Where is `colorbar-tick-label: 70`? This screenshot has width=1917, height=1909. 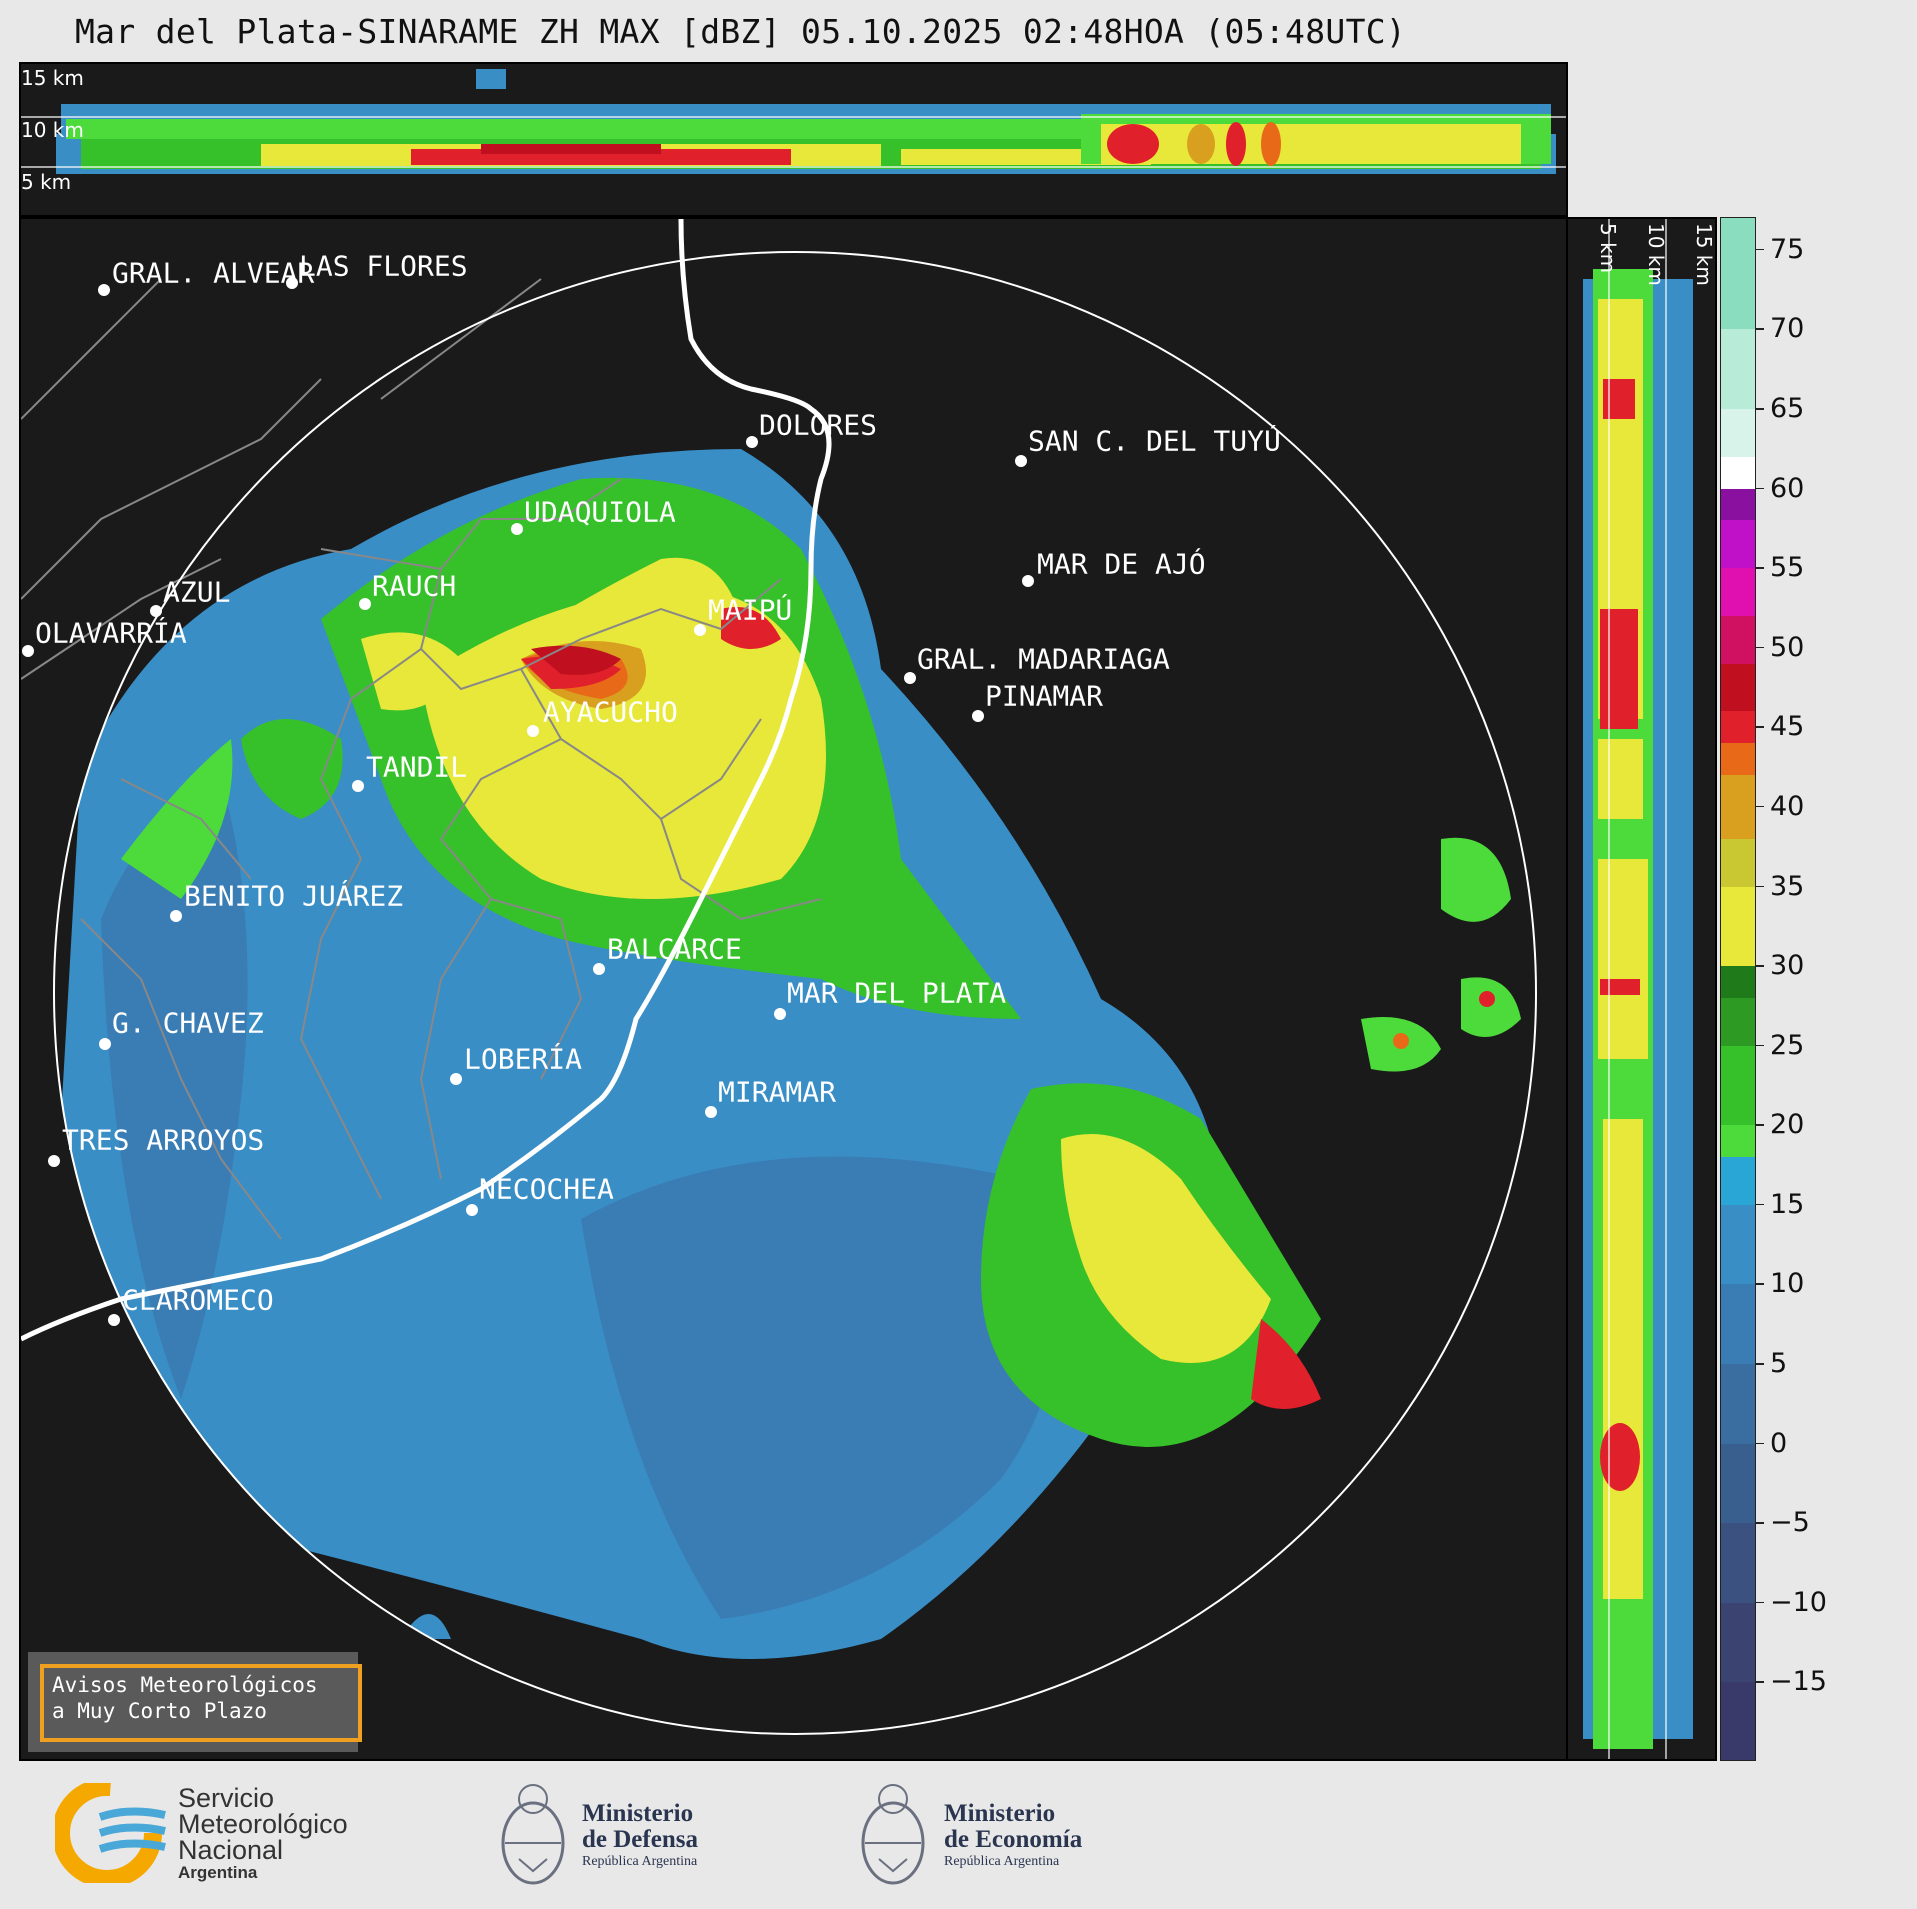 colorbar-tick-label: 70 is located at coordinates (1787, 329).